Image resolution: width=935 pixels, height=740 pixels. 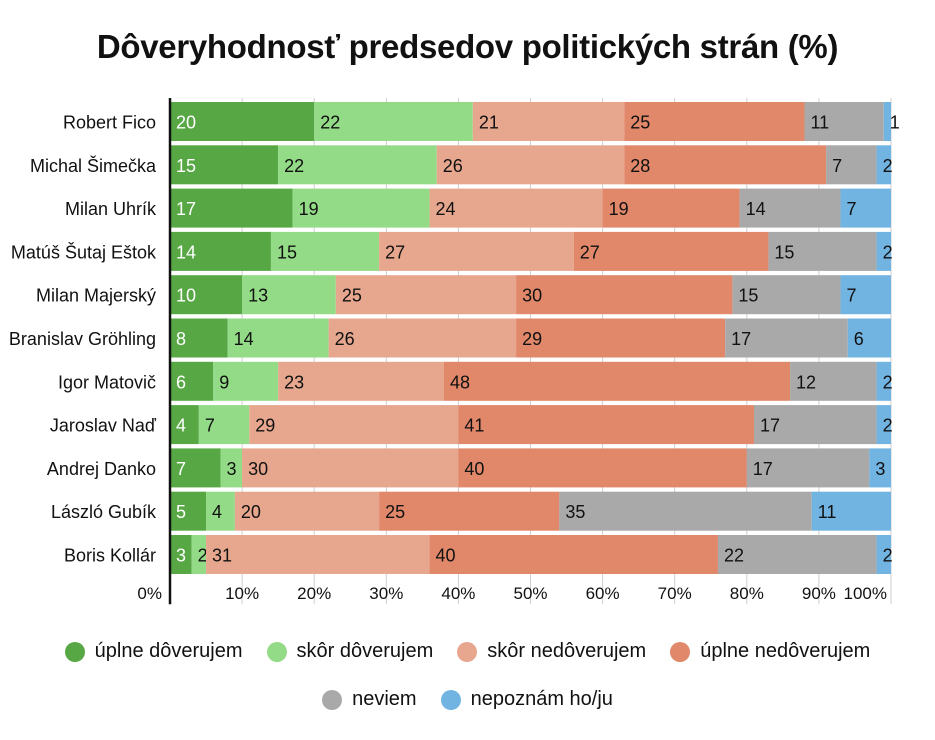 I want to click on bar-value-label: 6, so click(x=859, y=339).